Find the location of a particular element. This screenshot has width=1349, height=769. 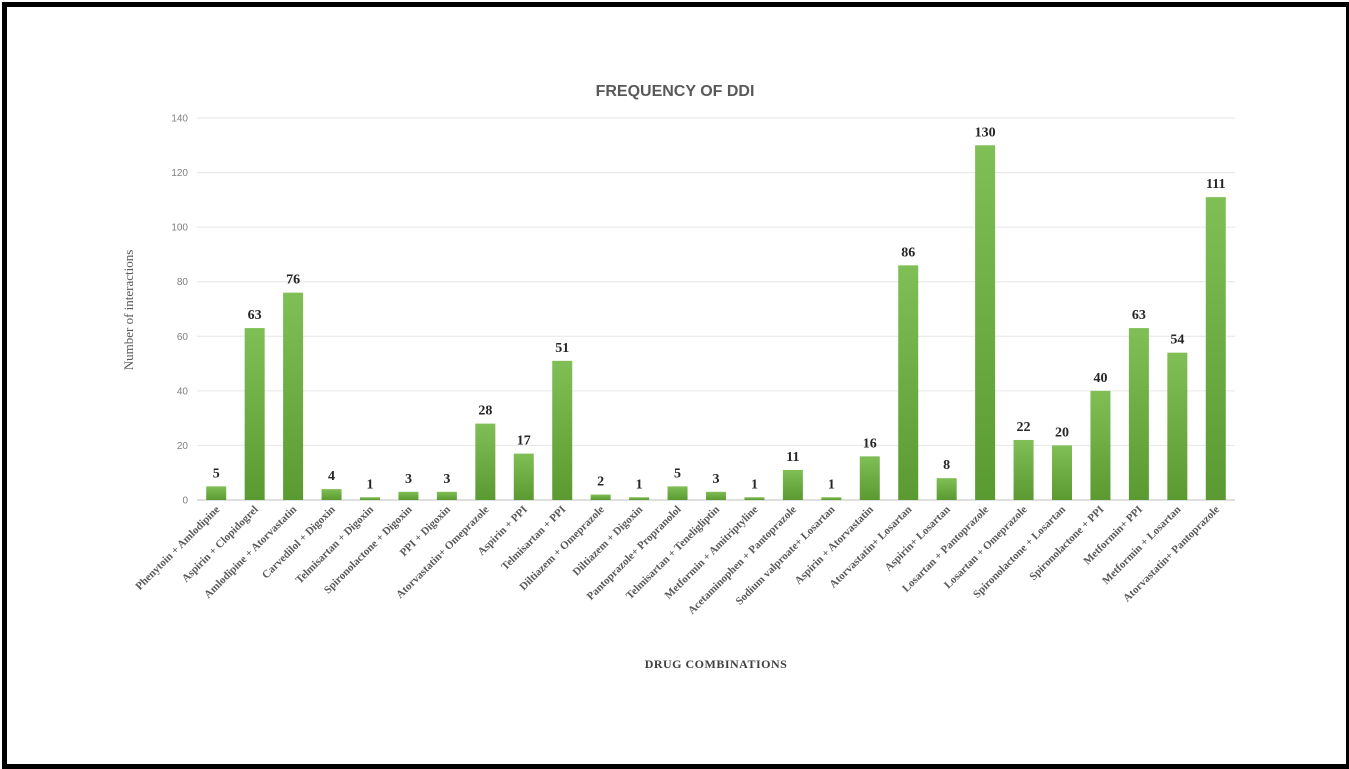

data-label: 22 is located at coordinates (1024, 427).